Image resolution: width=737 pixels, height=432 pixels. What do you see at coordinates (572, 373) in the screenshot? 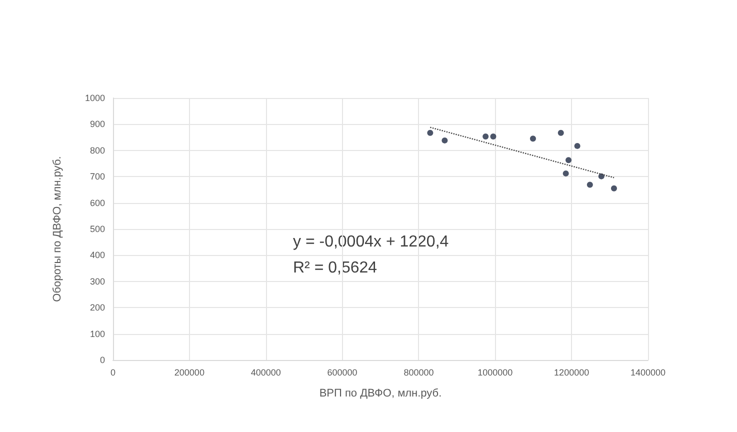
I see `x-tick-label: 1200000` at bounding box center [572, 373].